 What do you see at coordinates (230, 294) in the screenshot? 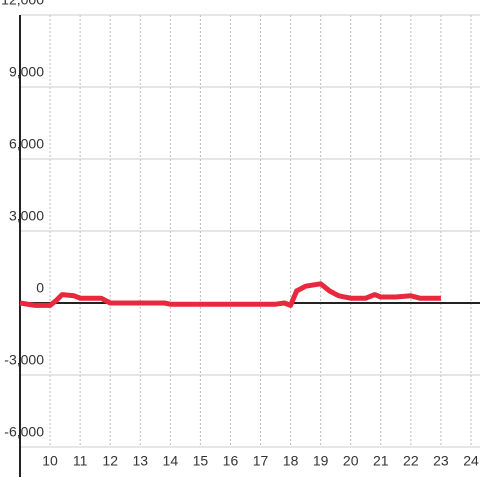
I see `data-line` at bounding box center [230, 294].